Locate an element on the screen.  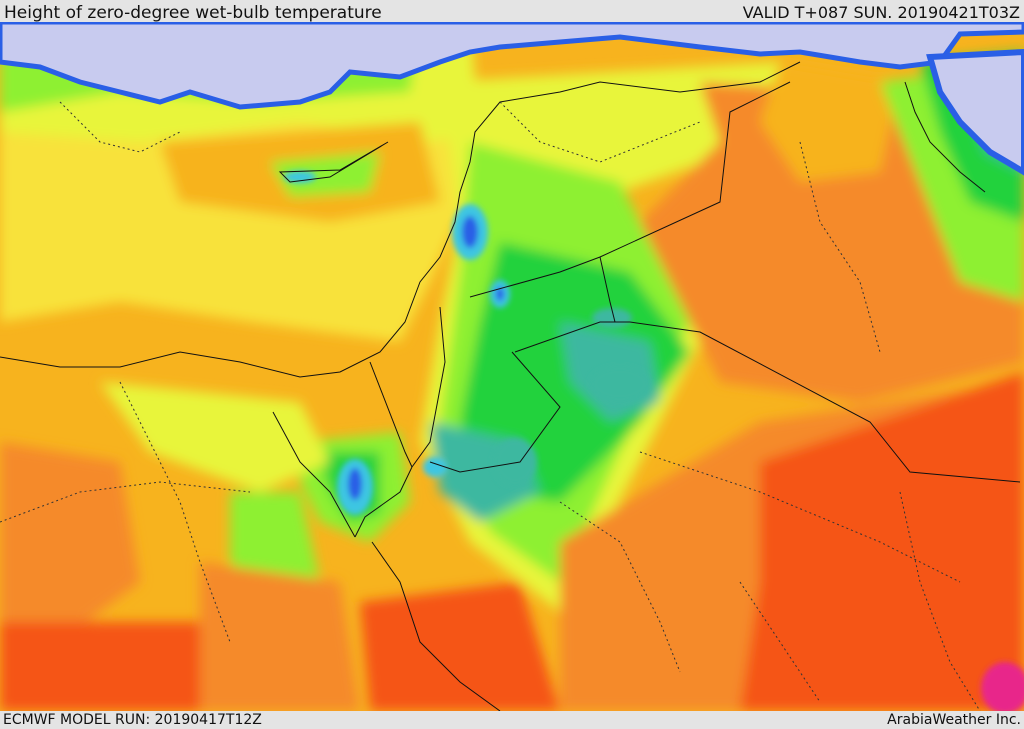
sea-north is located at coordinates (512, 66).